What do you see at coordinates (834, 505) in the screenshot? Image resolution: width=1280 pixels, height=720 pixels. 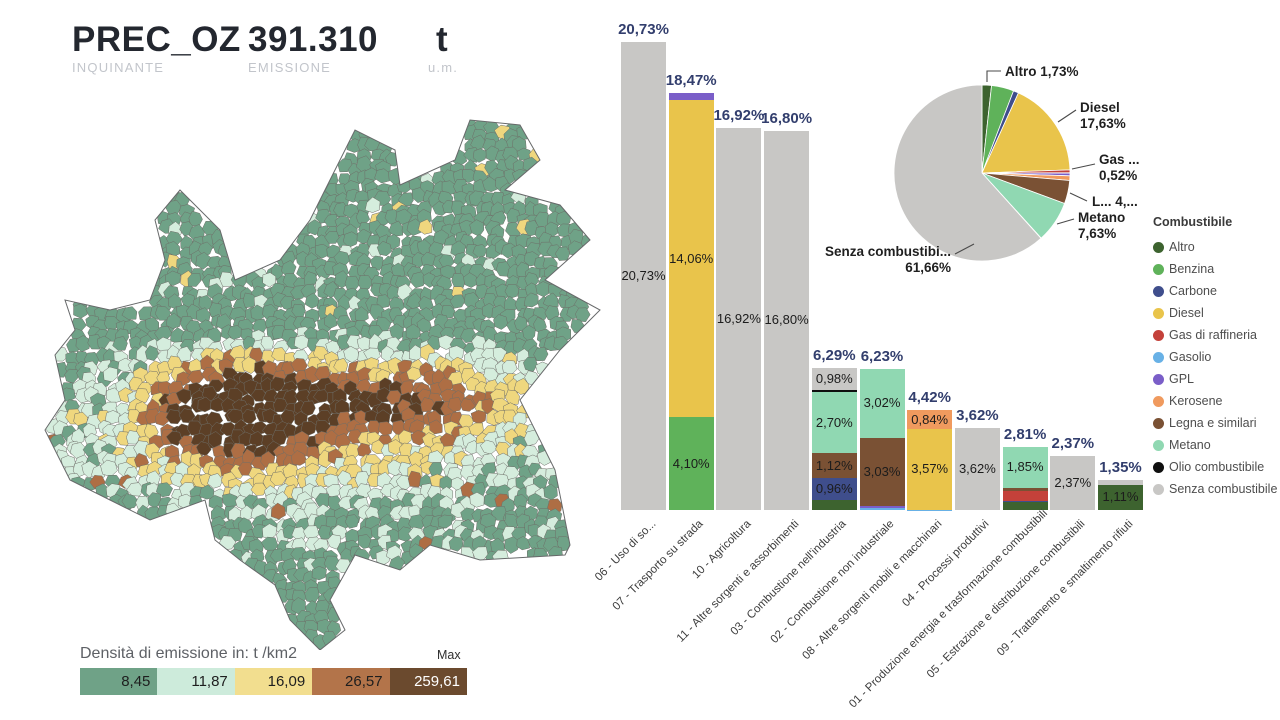 I see `bar-segment-altro` at bounding box center [834, 505].